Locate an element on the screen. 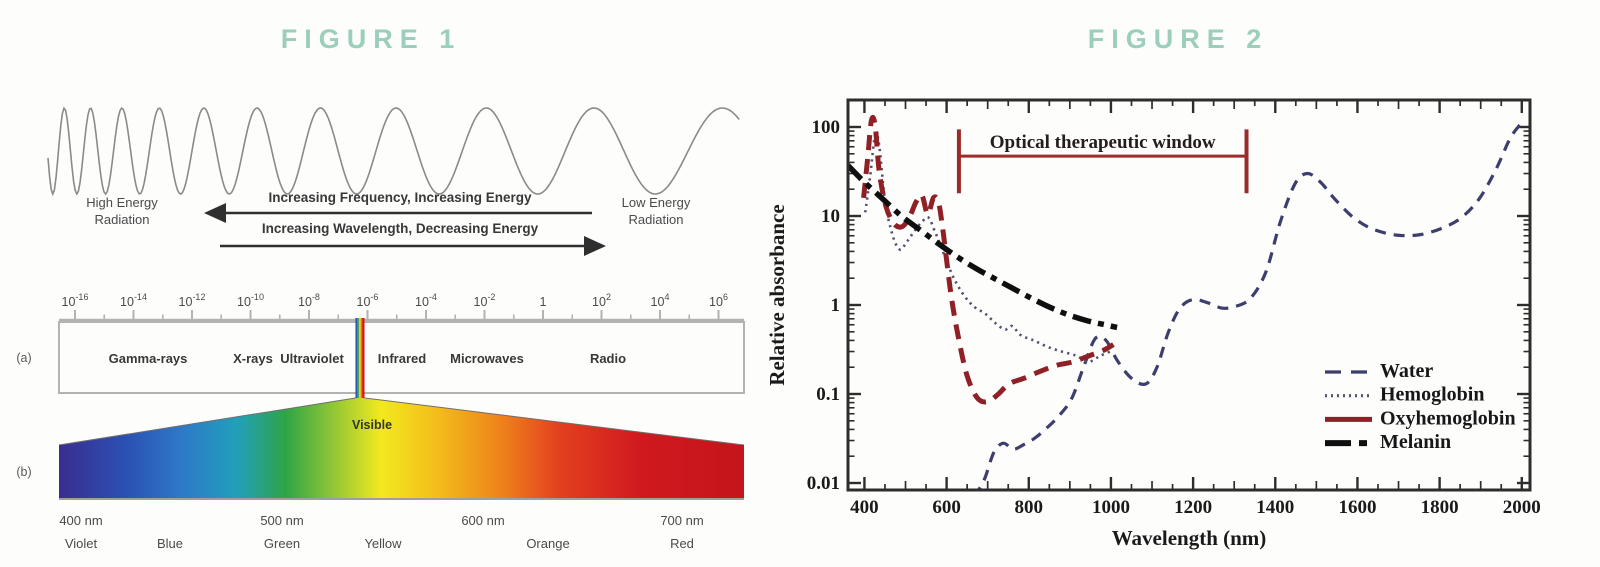 The width and height of the screenshot is (1600, 567). wavelength-color-label: Blue is located at coordinates (170, 543).